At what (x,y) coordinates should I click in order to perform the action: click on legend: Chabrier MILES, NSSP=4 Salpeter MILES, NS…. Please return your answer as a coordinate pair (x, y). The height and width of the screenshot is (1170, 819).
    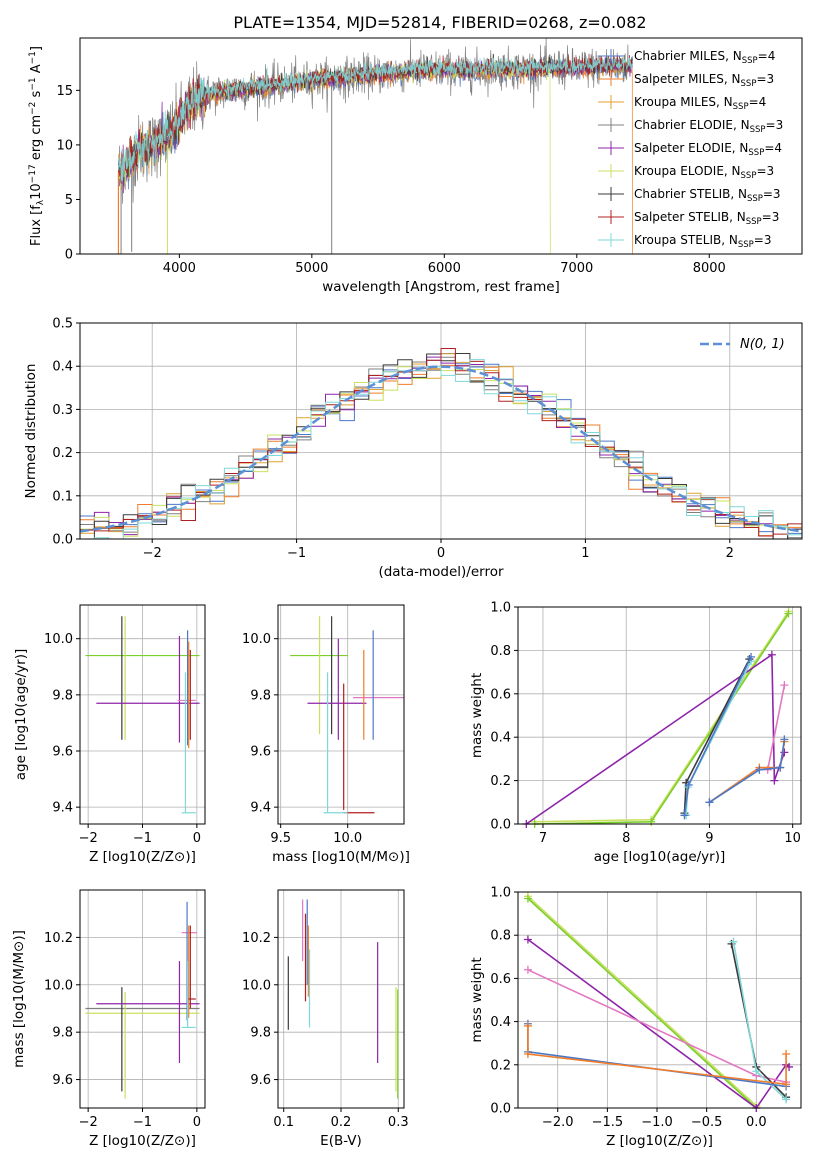
    Looking at the image, I should click on (690, 149).